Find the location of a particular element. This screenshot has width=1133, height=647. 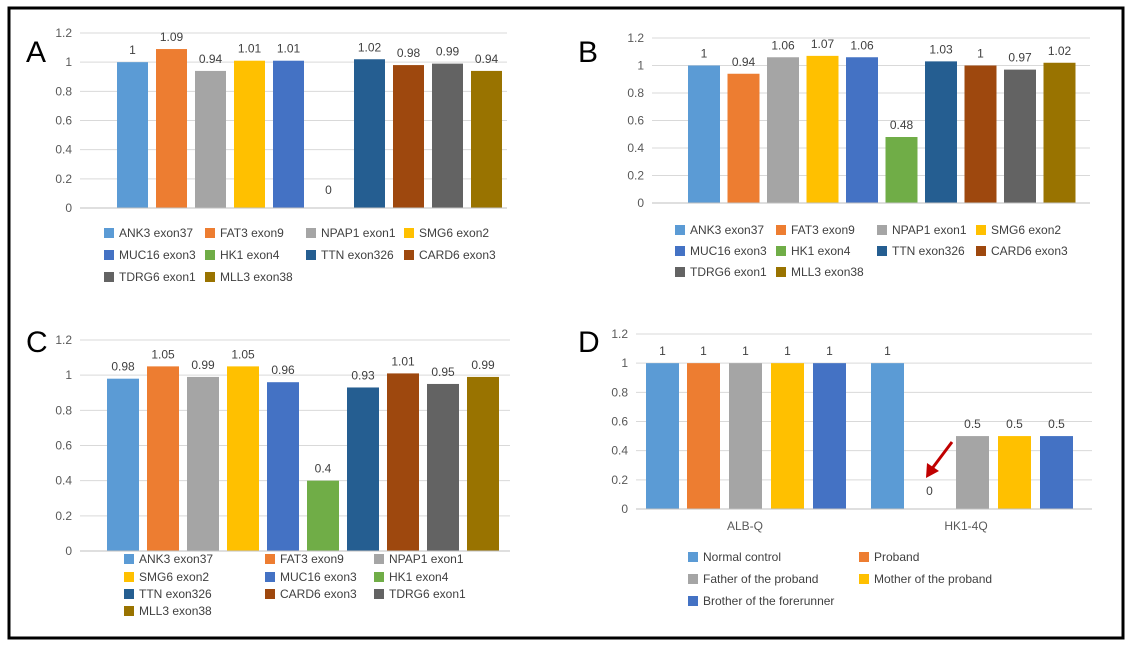

data-label: 1.03 is located at coordinates (941, 49).